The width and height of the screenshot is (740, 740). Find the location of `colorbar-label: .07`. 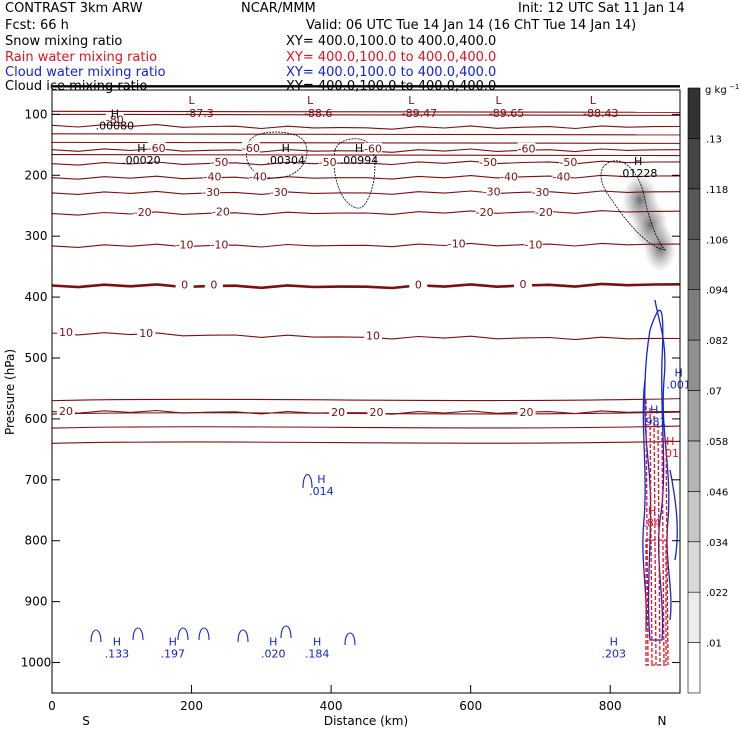

colorbar-label: .07 is located at coordinates (714, 392).